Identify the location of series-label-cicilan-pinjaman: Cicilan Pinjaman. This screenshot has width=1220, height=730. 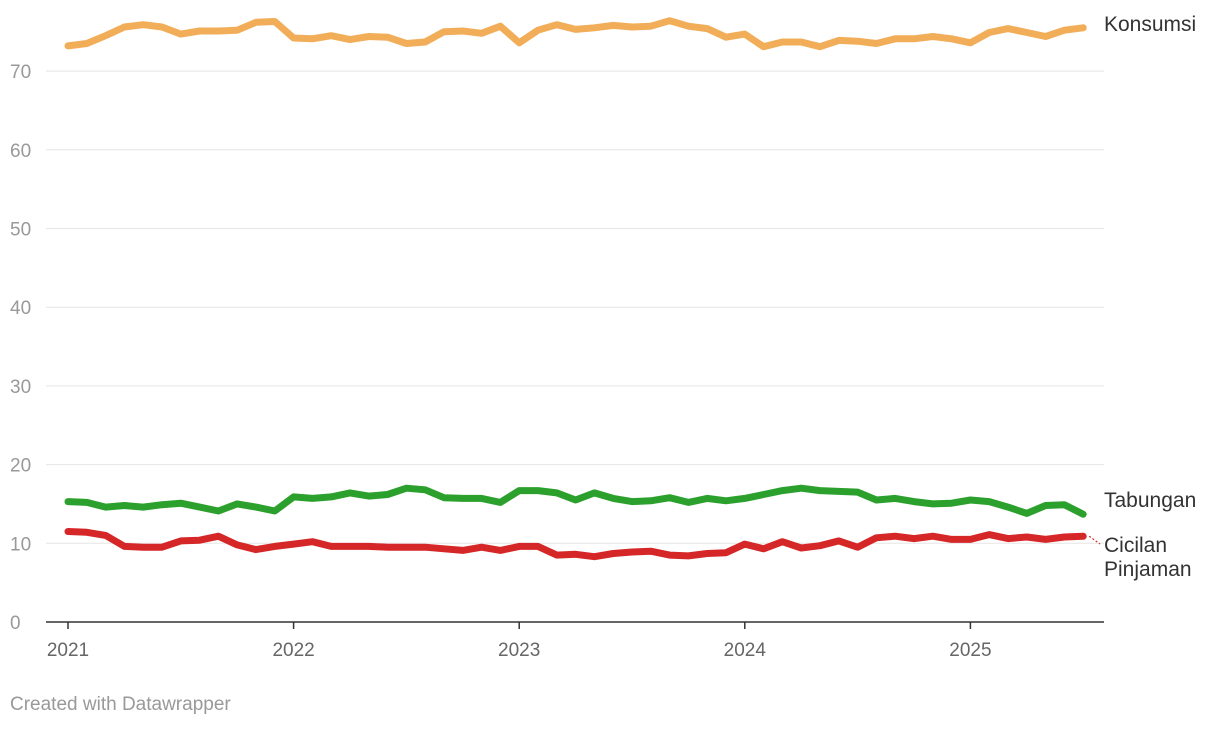
(1148, 557).